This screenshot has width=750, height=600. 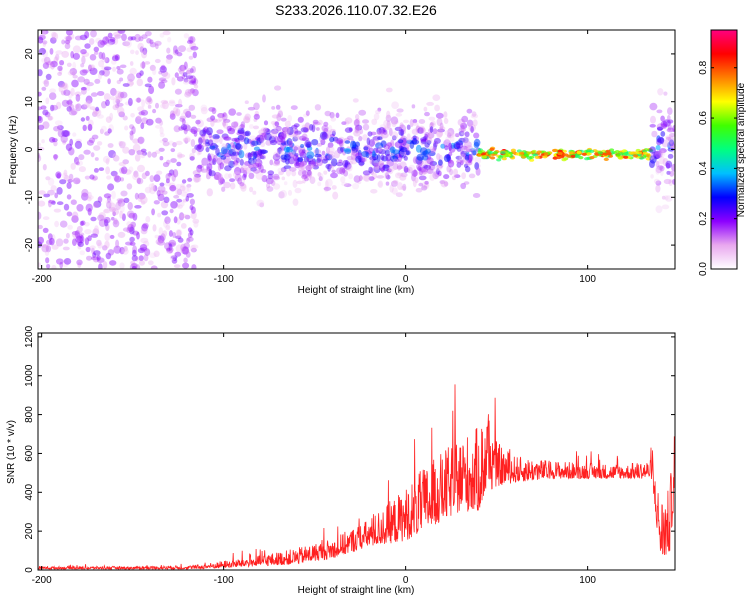 I want to click on spectrogram-y-tick-label: 10, so click(x=29, y=102).